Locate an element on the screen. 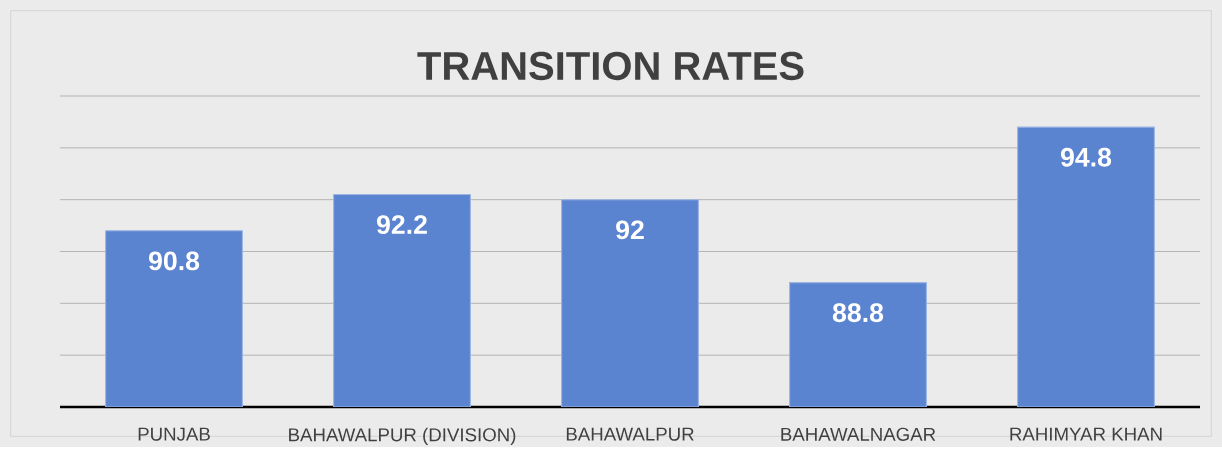  data-label: 92.2 is located at coordinates (401, 225).